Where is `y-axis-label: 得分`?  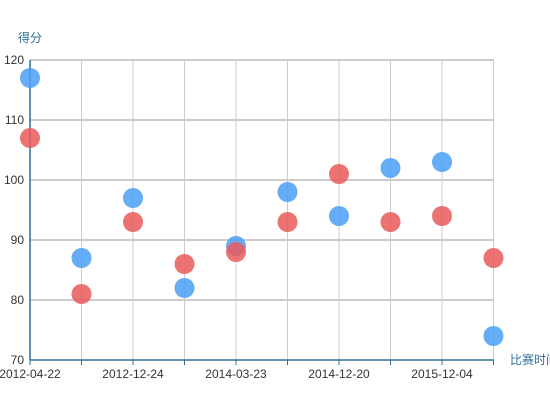
y-axis-label: 得分 is located at coordinates (30, 37).